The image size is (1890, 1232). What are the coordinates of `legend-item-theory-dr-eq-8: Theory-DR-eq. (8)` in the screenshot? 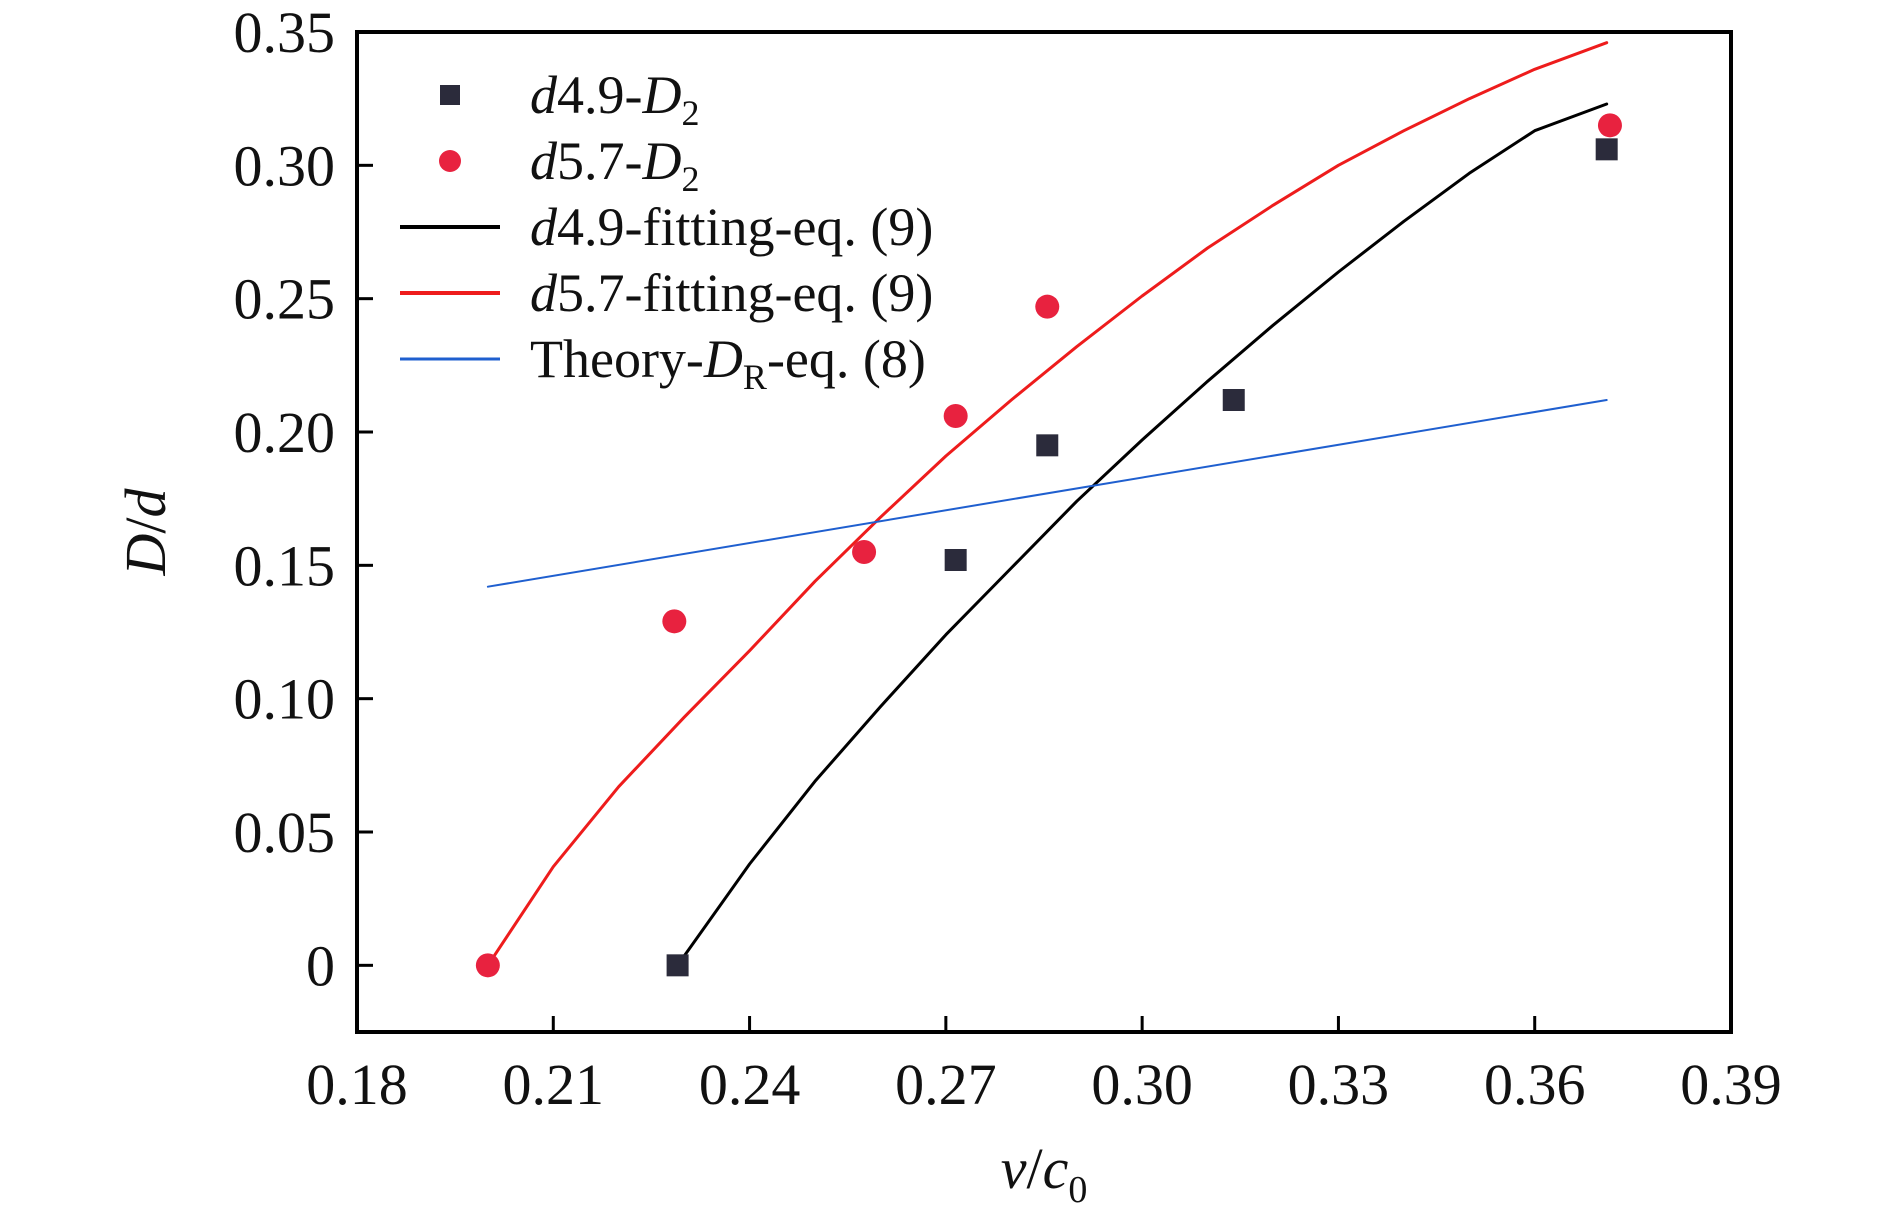 It's located at (663, 363).